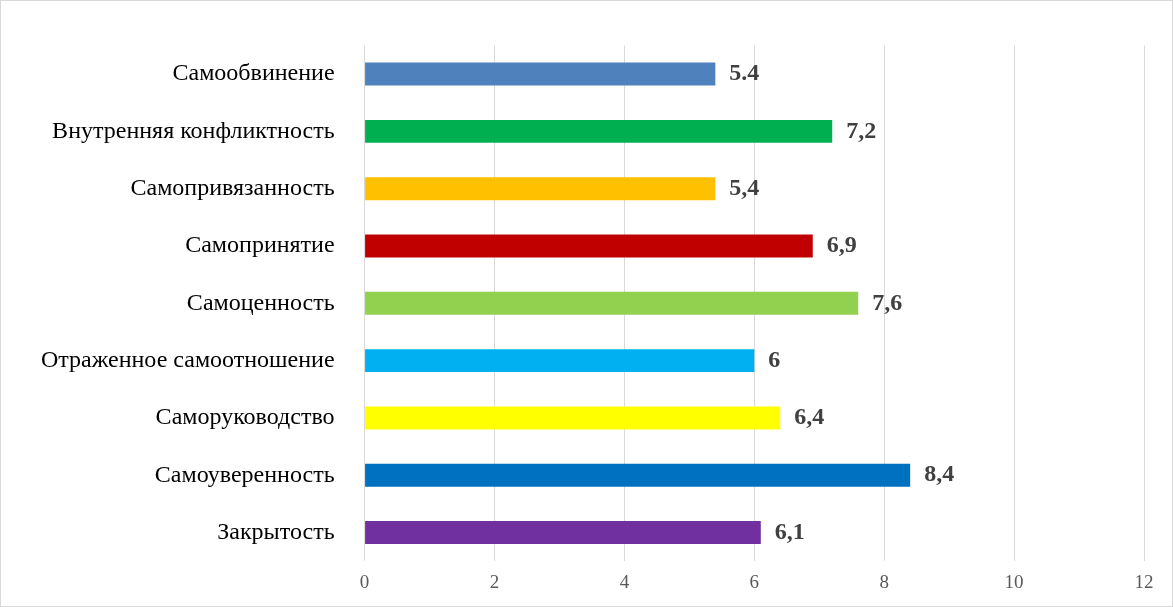 This screenshot has width=1173, height=607. I want to click on x-tick-label: 0, so click(364, 581).